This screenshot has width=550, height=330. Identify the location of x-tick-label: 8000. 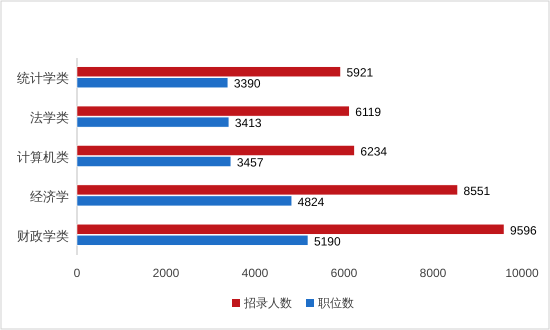
(433, 273).